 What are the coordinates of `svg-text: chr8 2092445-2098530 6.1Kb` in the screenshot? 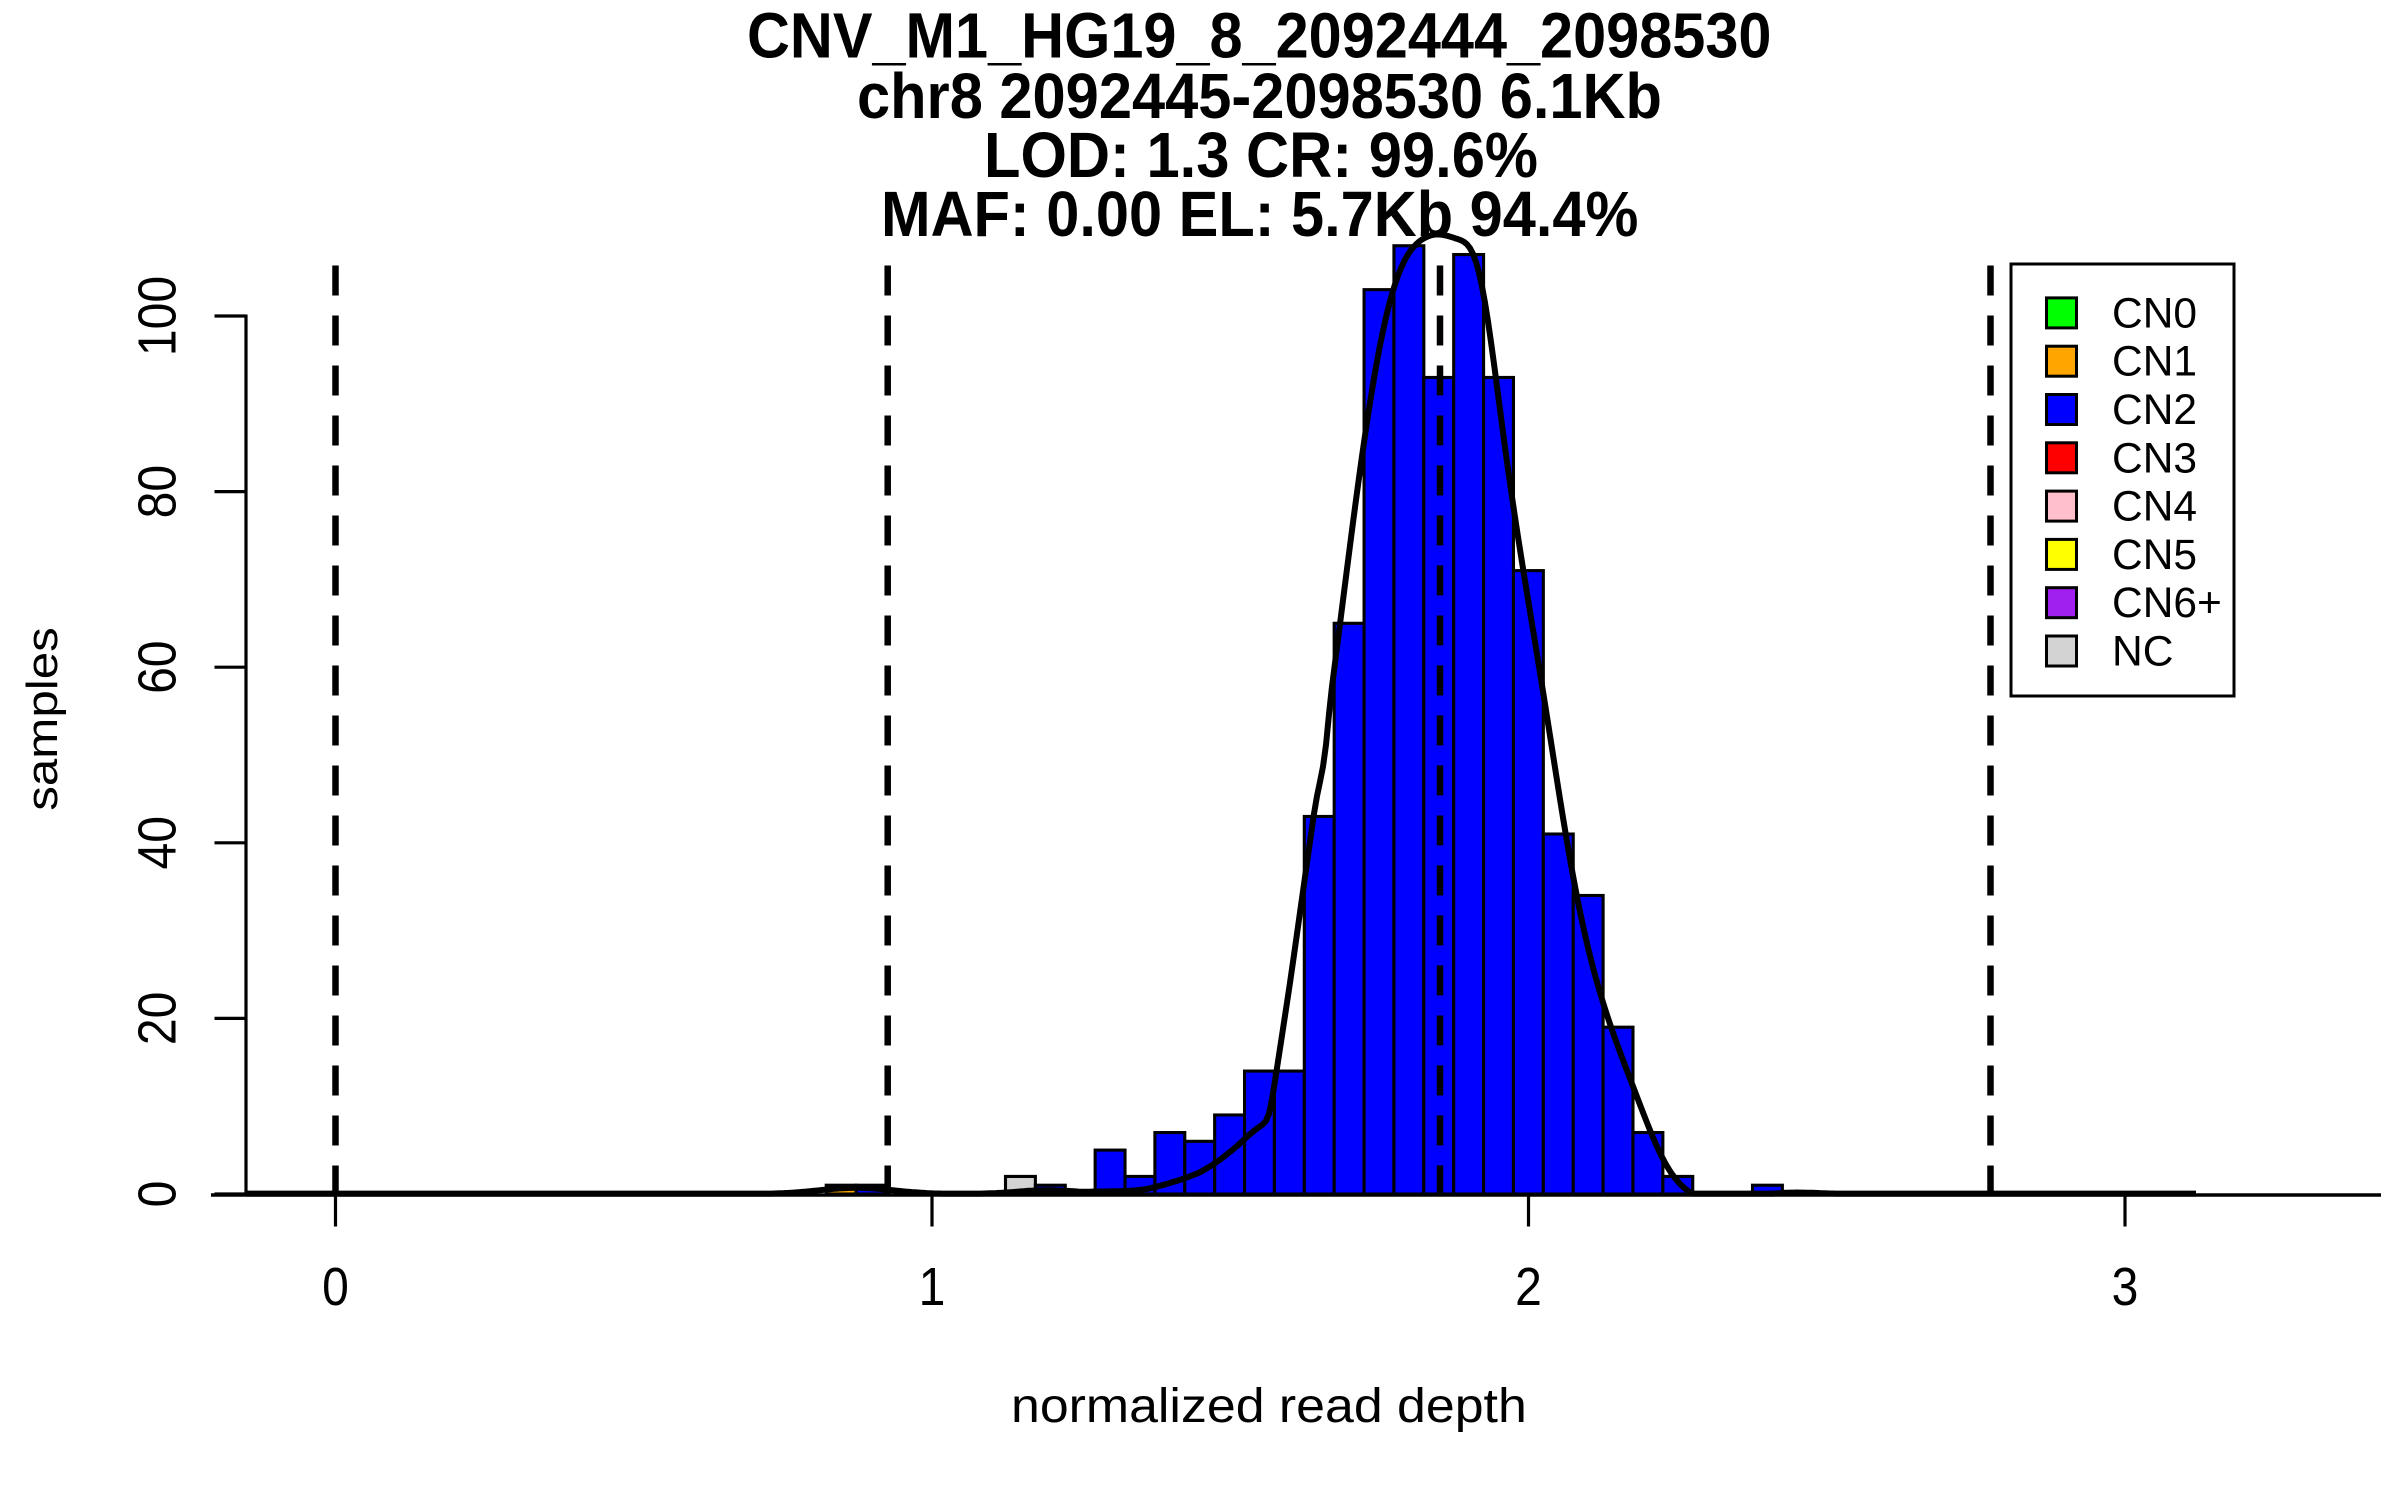 It's located at (1259, 96).